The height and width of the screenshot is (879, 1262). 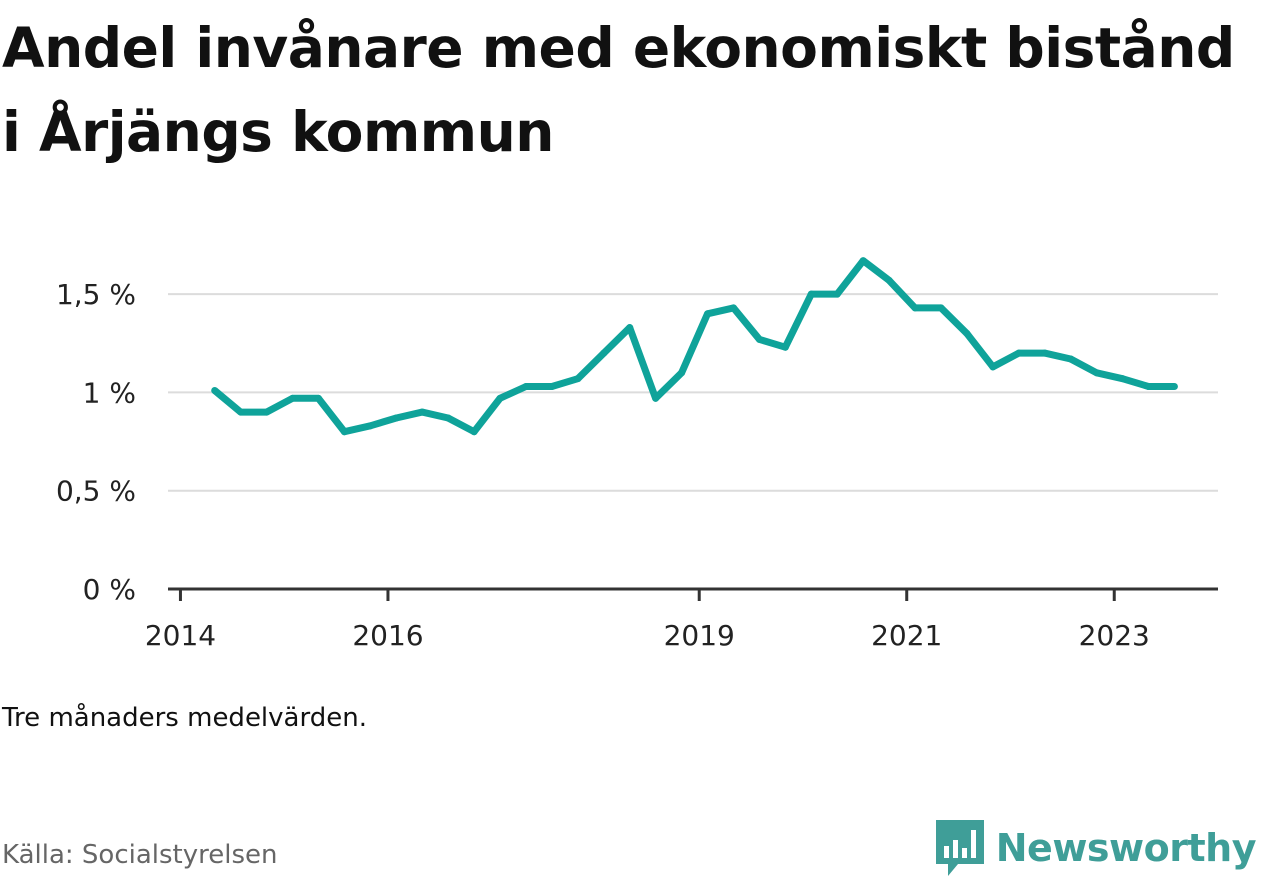 What do you see at coordinates (647, 595) in the screenshot?
I see `x-axis-ticks` at bounding box center [647, 595].